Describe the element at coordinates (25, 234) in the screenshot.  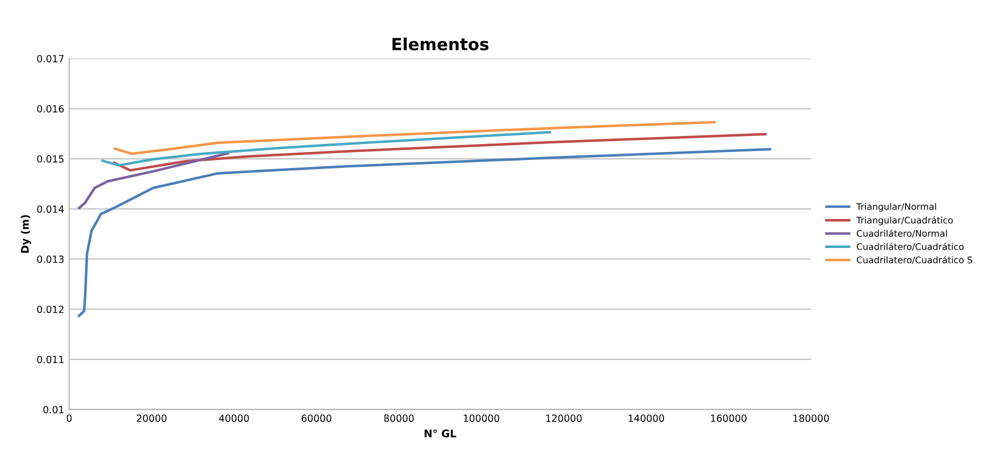
I see `y-axis-title: Dy (m)` at that location.